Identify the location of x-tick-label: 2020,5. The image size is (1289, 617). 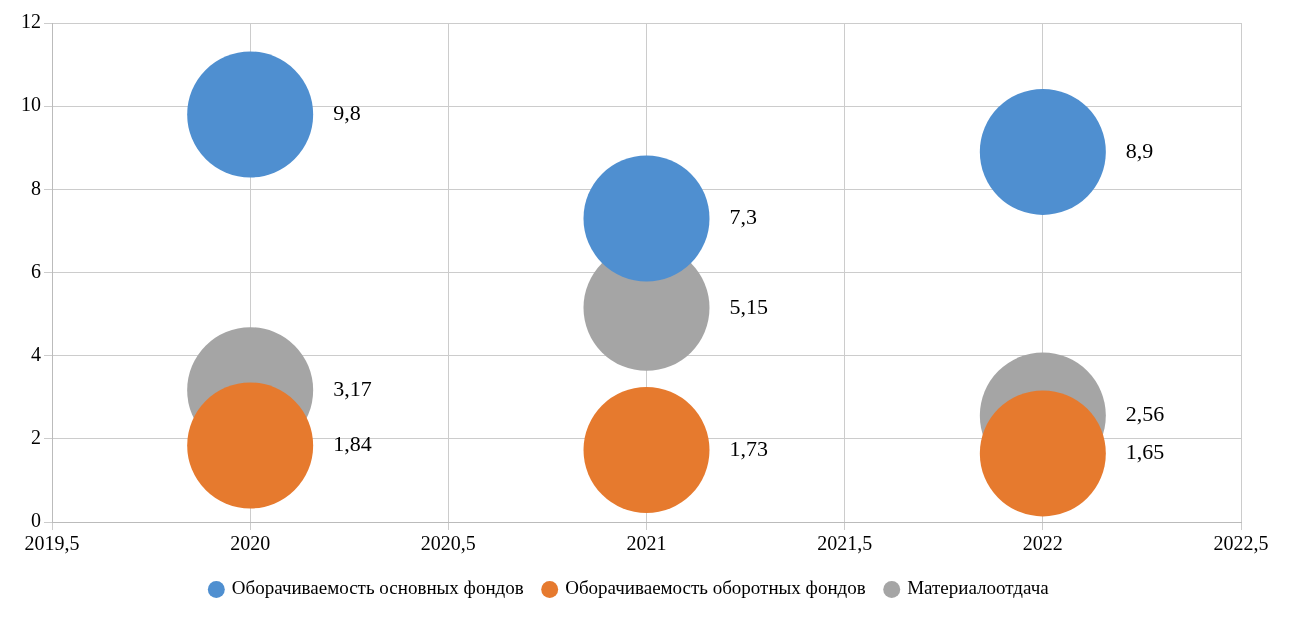
(448, 543).